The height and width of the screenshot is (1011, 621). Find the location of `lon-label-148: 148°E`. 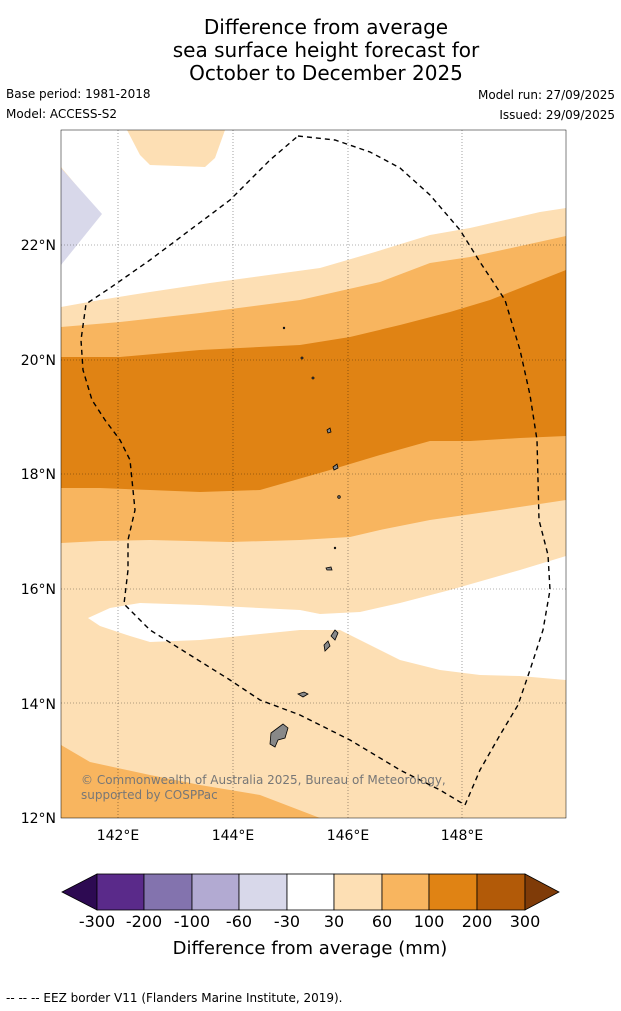

lon-label-148: 148°E is located at coordinates (462, 836).